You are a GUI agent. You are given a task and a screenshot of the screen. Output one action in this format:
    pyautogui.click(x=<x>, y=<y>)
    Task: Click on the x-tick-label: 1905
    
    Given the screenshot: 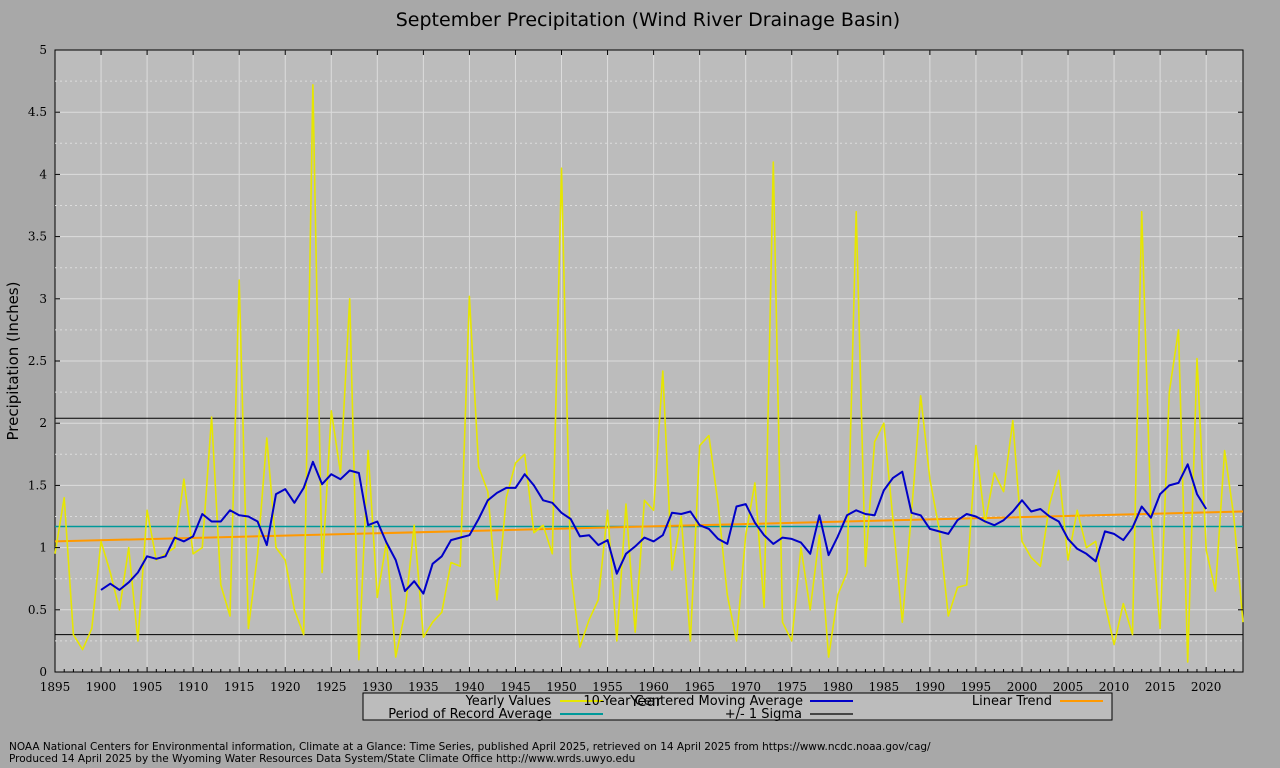 What is the action you would take?
    pyautogui.click(x=147, y=687)
    